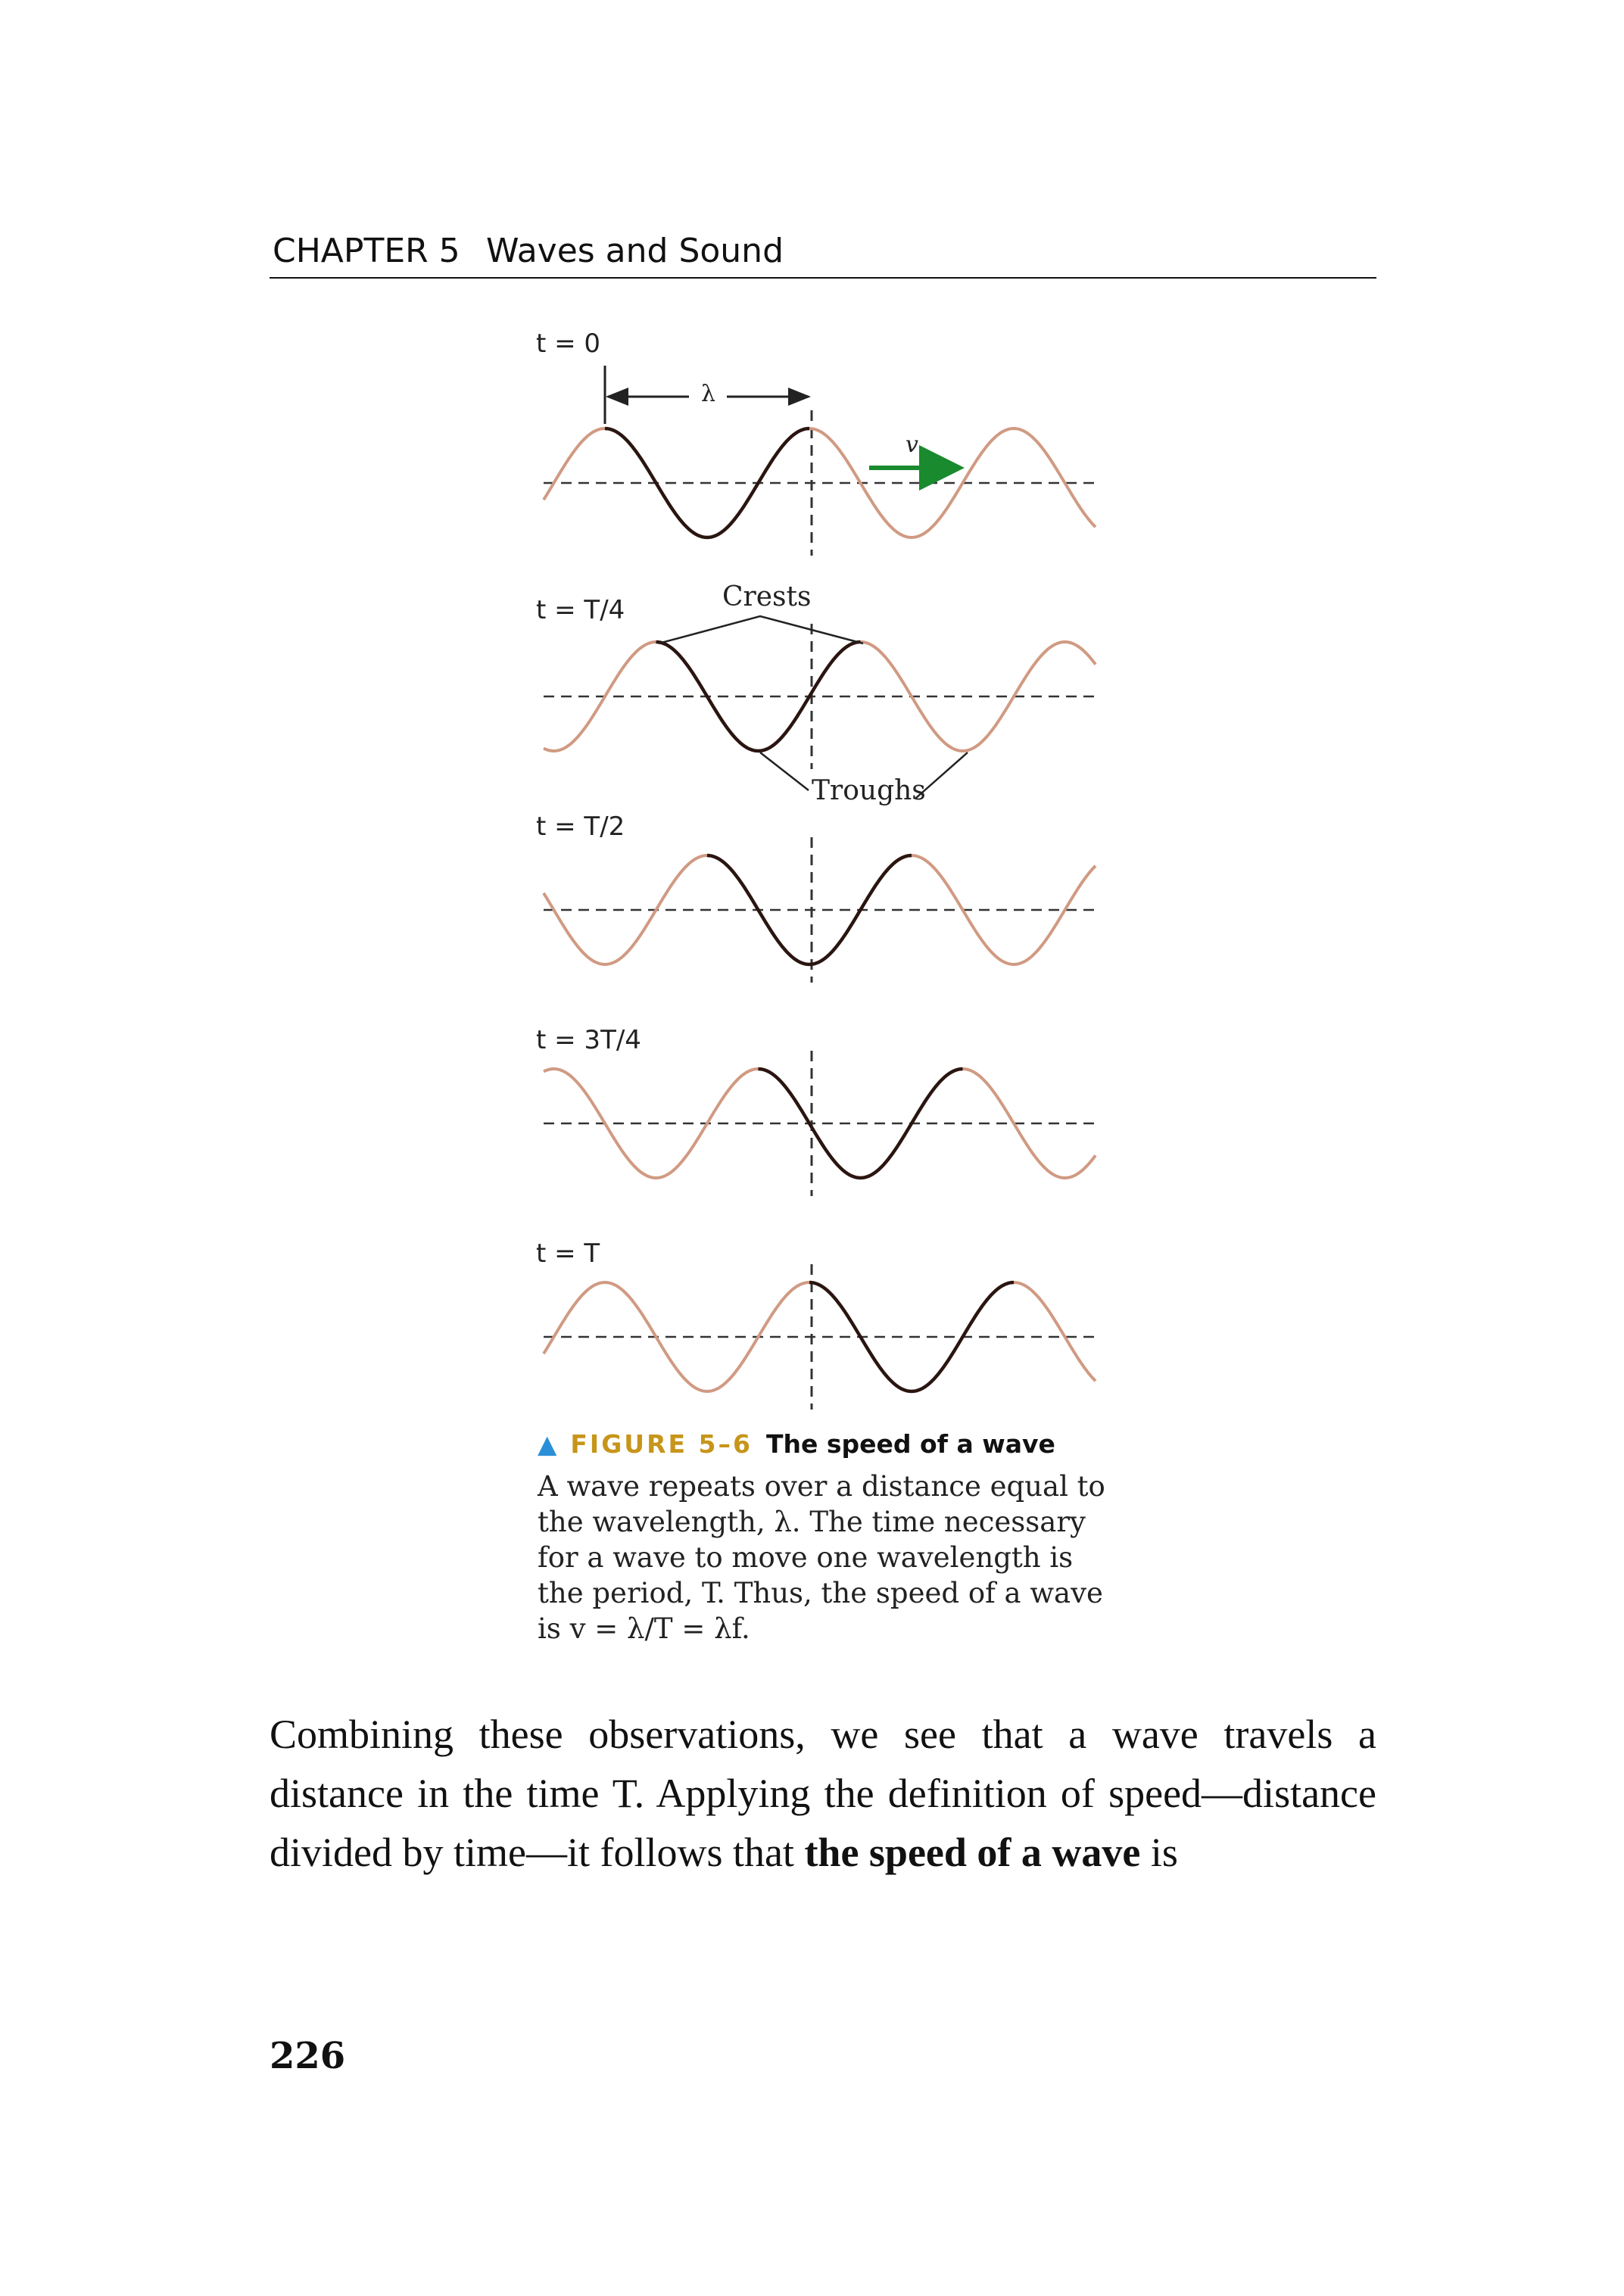 The width and height of the screenshot is (1624, 2296). Describe the element at coordinates (580, 610) in the screenshot. I see `time-label-1: t = T/4` at that location.